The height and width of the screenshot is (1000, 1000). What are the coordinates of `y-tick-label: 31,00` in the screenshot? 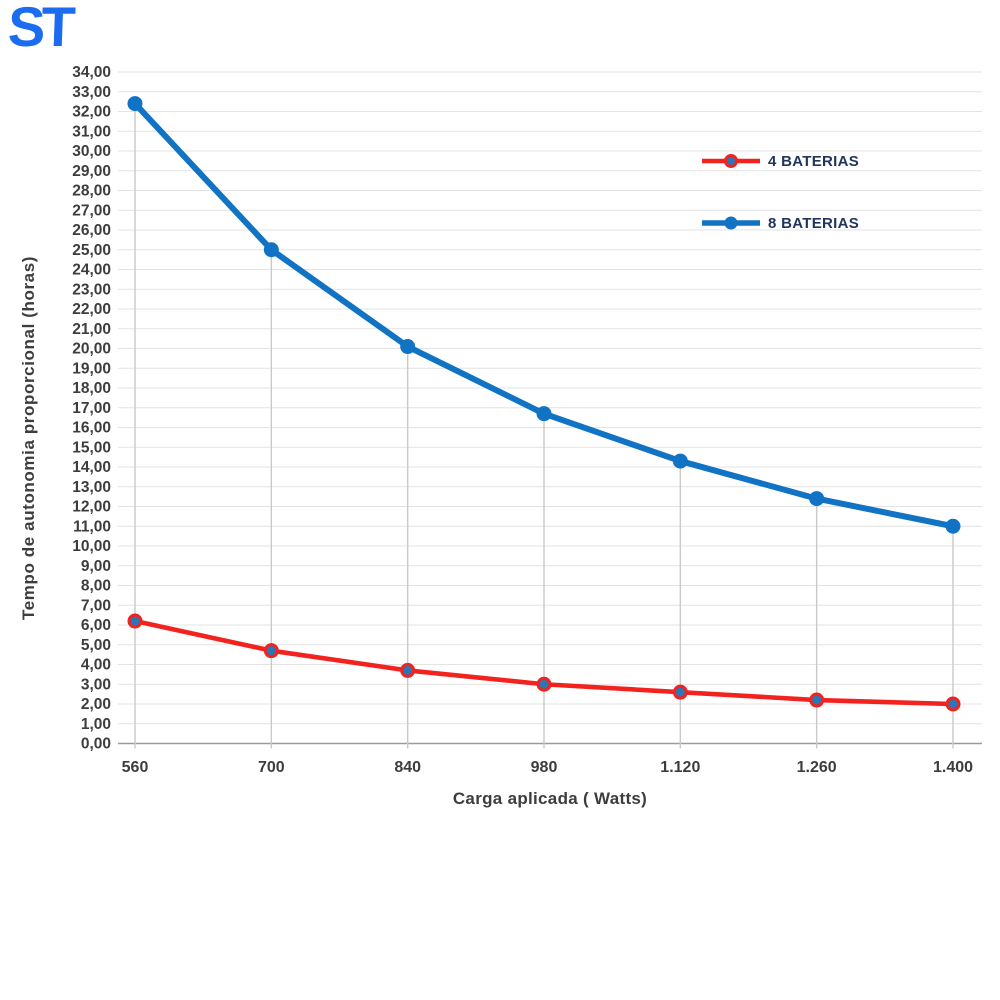 It's located at (91, 131).